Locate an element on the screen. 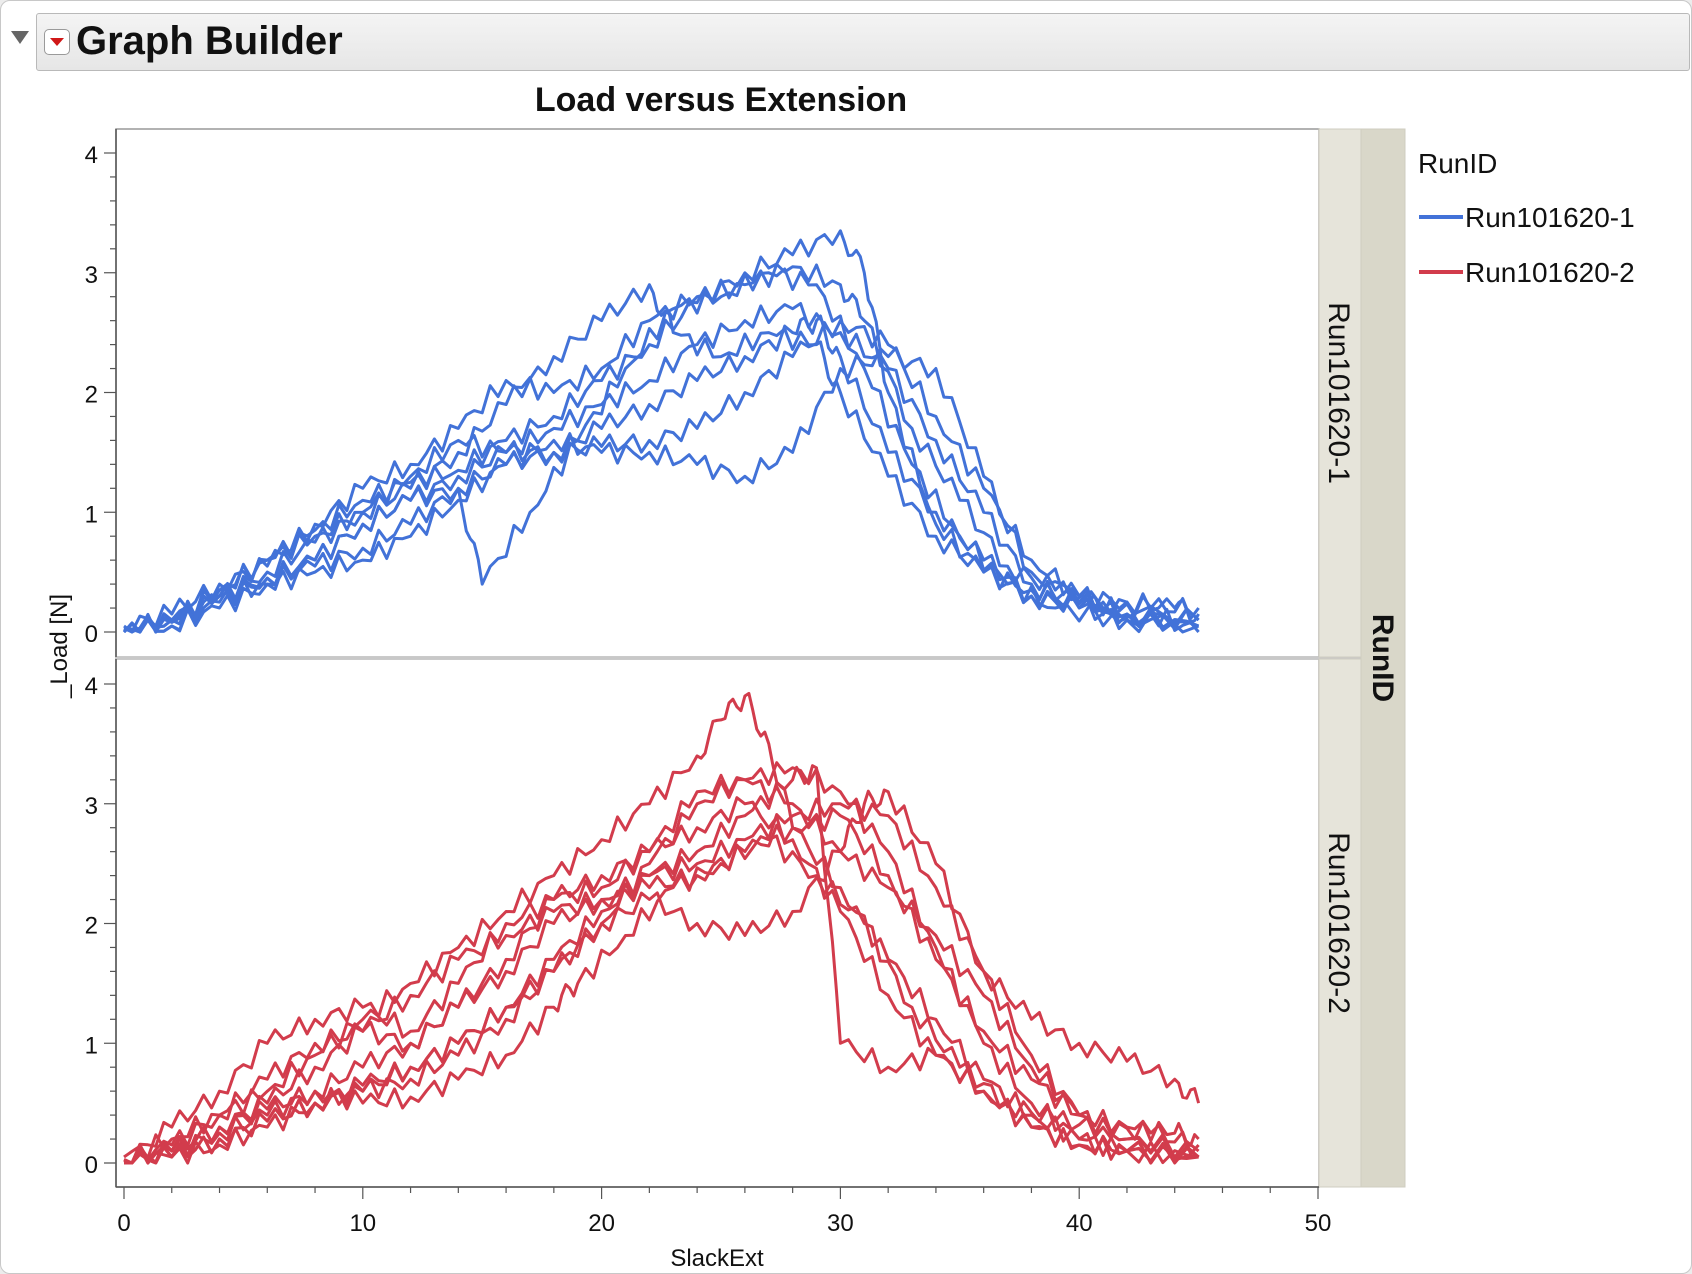  group-strip-bottom is located at coordinates (1340, 923).